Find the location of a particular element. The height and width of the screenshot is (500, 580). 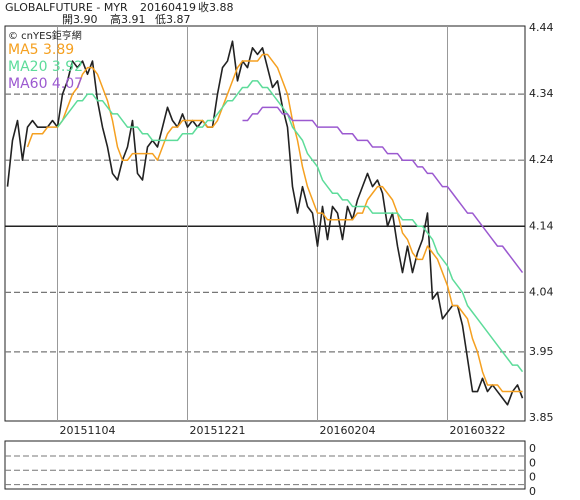

quote-low: 低3.87 is located at coordinates (173, 19).